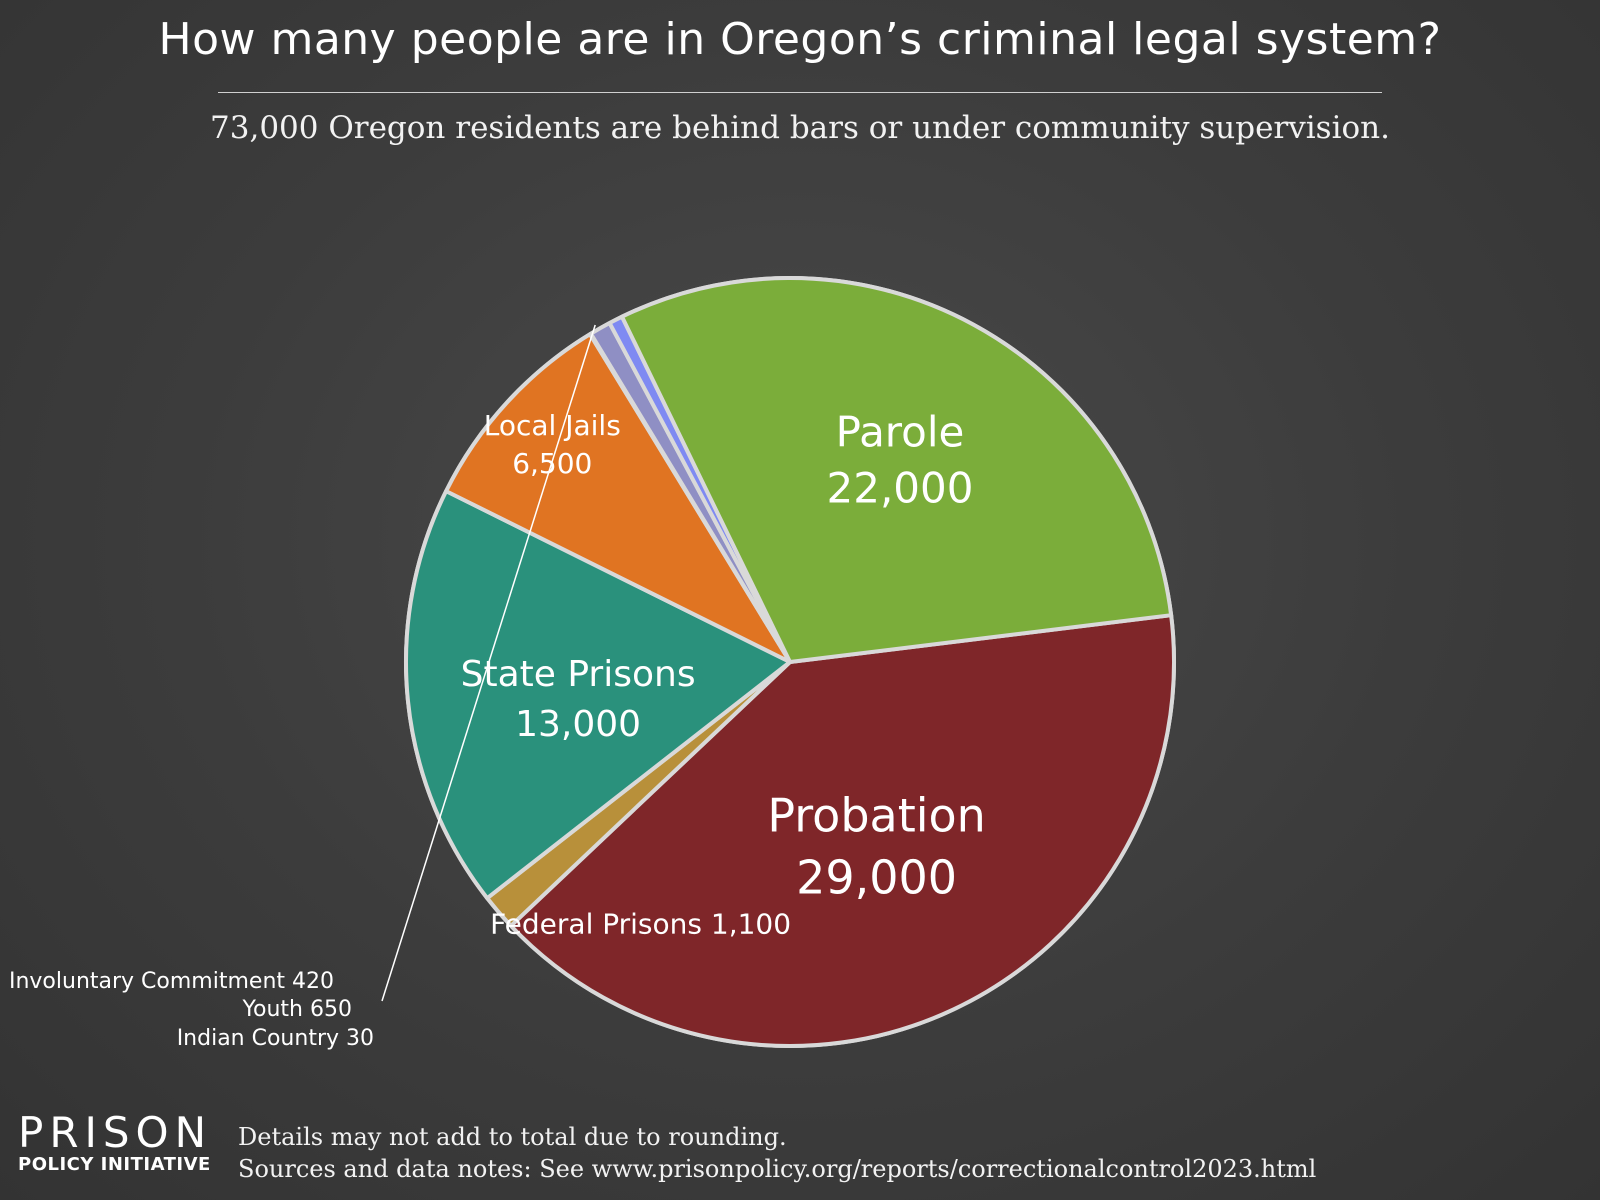 This screenshot has height=1200, width=1600. I want to click on slice-label-local-jails: Local Jails, so click(552, 425).